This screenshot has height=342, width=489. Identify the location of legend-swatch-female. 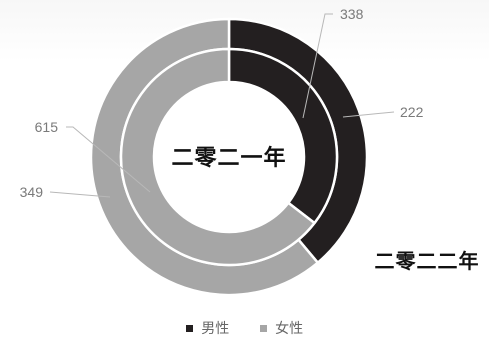
(263, 328).